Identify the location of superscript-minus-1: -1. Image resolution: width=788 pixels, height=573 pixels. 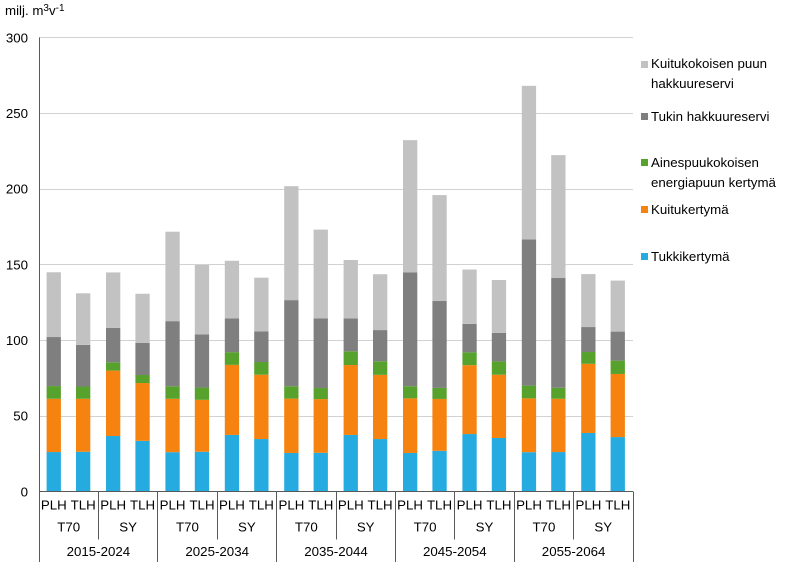
(60, 8).